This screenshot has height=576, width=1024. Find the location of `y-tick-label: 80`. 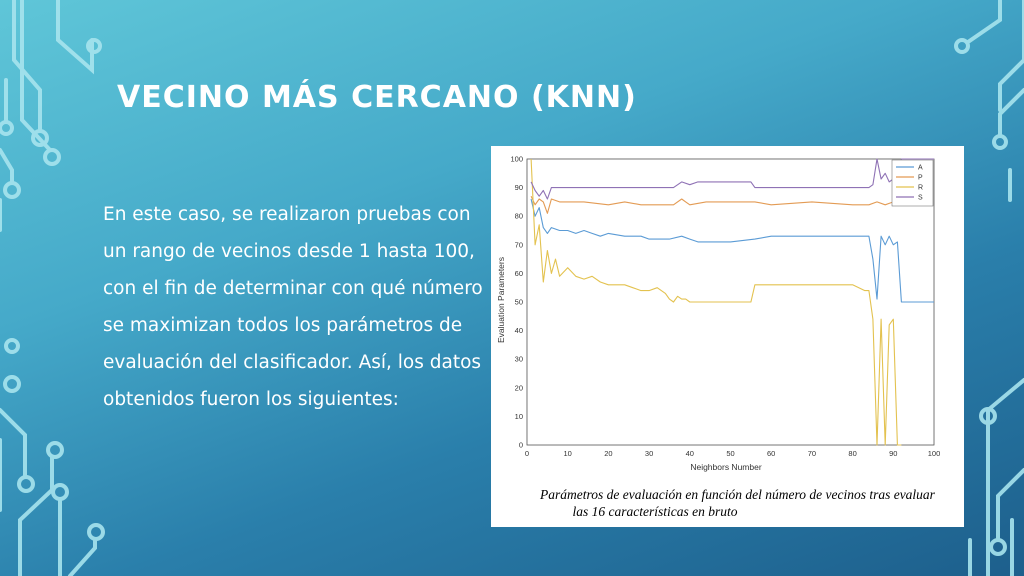

y-tick-label: 80 is located at coordinates (519, 216).